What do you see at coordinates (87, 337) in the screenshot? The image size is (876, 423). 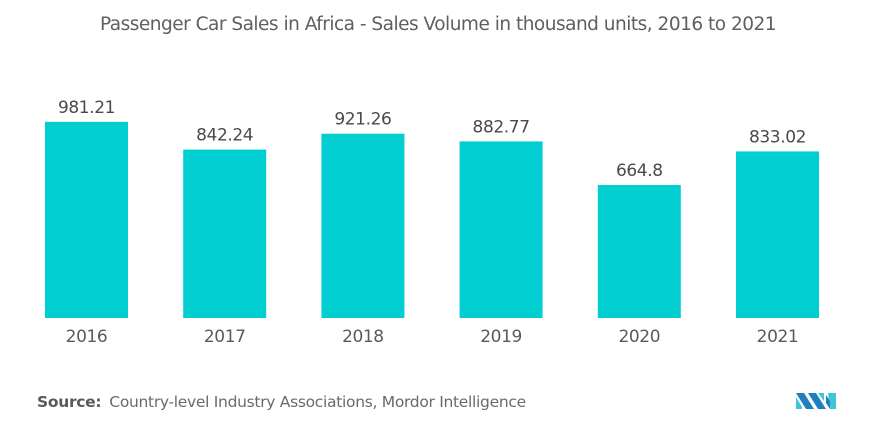 I see `x-tick-label-2016: 2016` at bounding box center [87, 337].